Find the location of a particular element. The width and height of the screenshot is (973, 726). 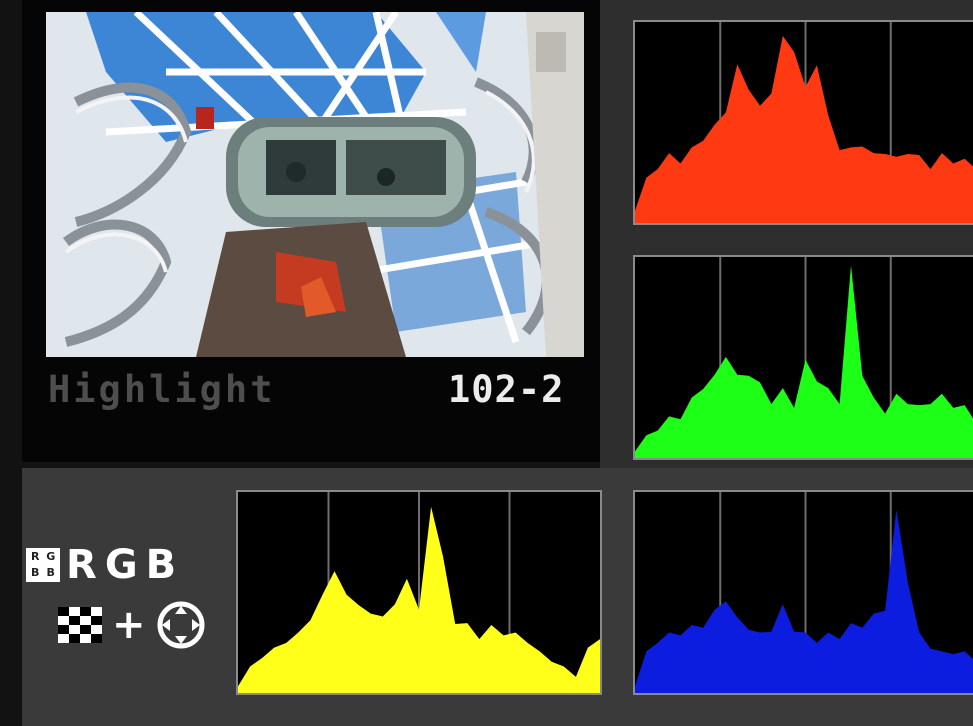

green-histogram-area is located at coordinates (804, 361).